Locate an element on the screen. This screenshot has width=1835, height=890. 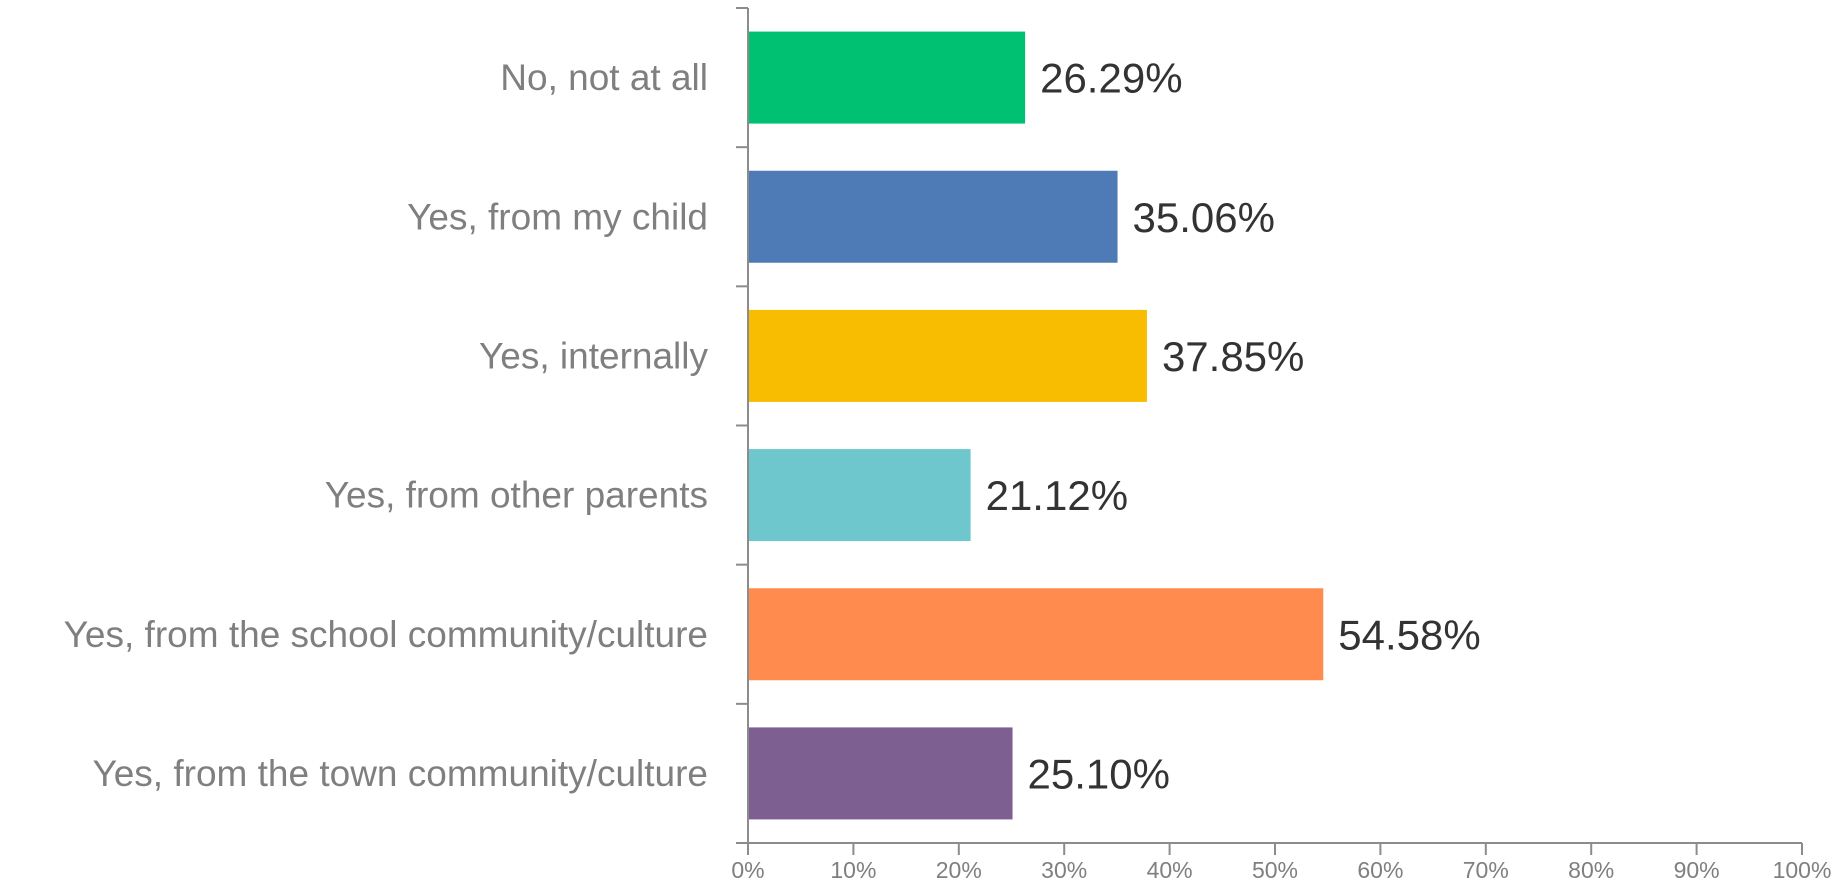
value-label-6: 25.10% is located at coordinates (1099, 773).